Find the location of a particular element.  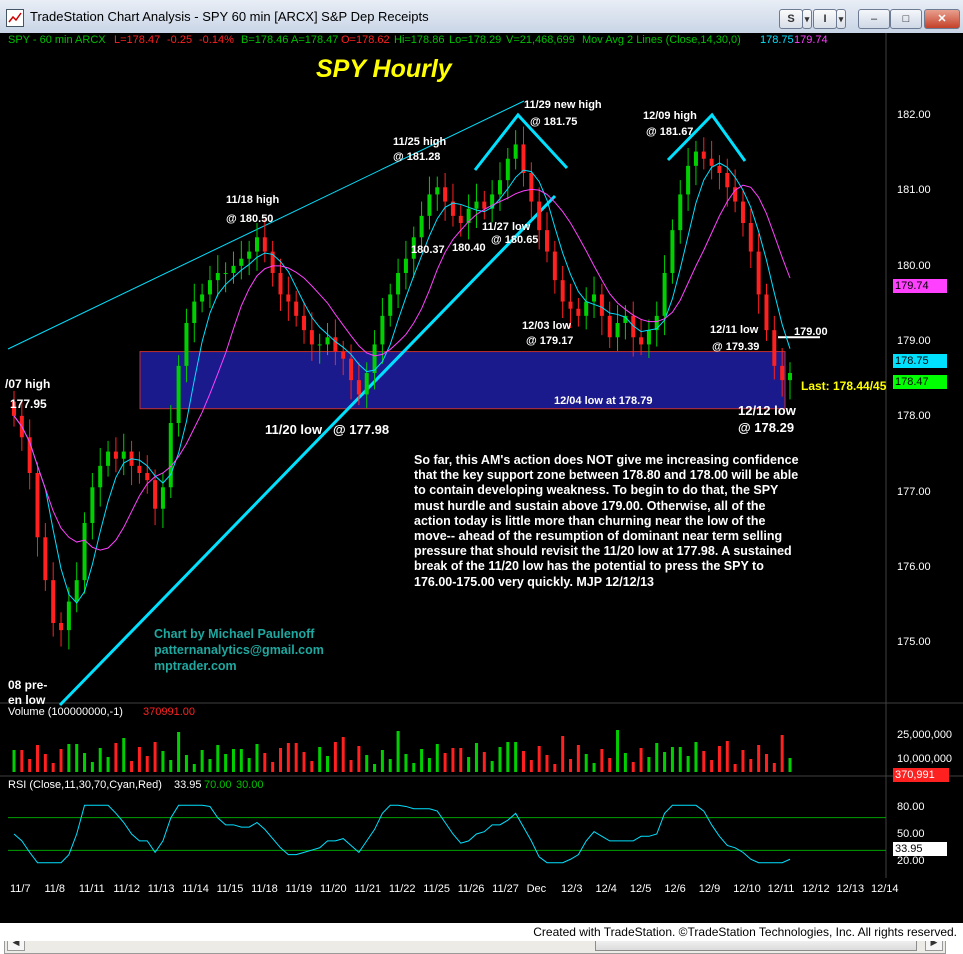

annotation-1212-low: 12/12 low is located at coordinates (767, 410).